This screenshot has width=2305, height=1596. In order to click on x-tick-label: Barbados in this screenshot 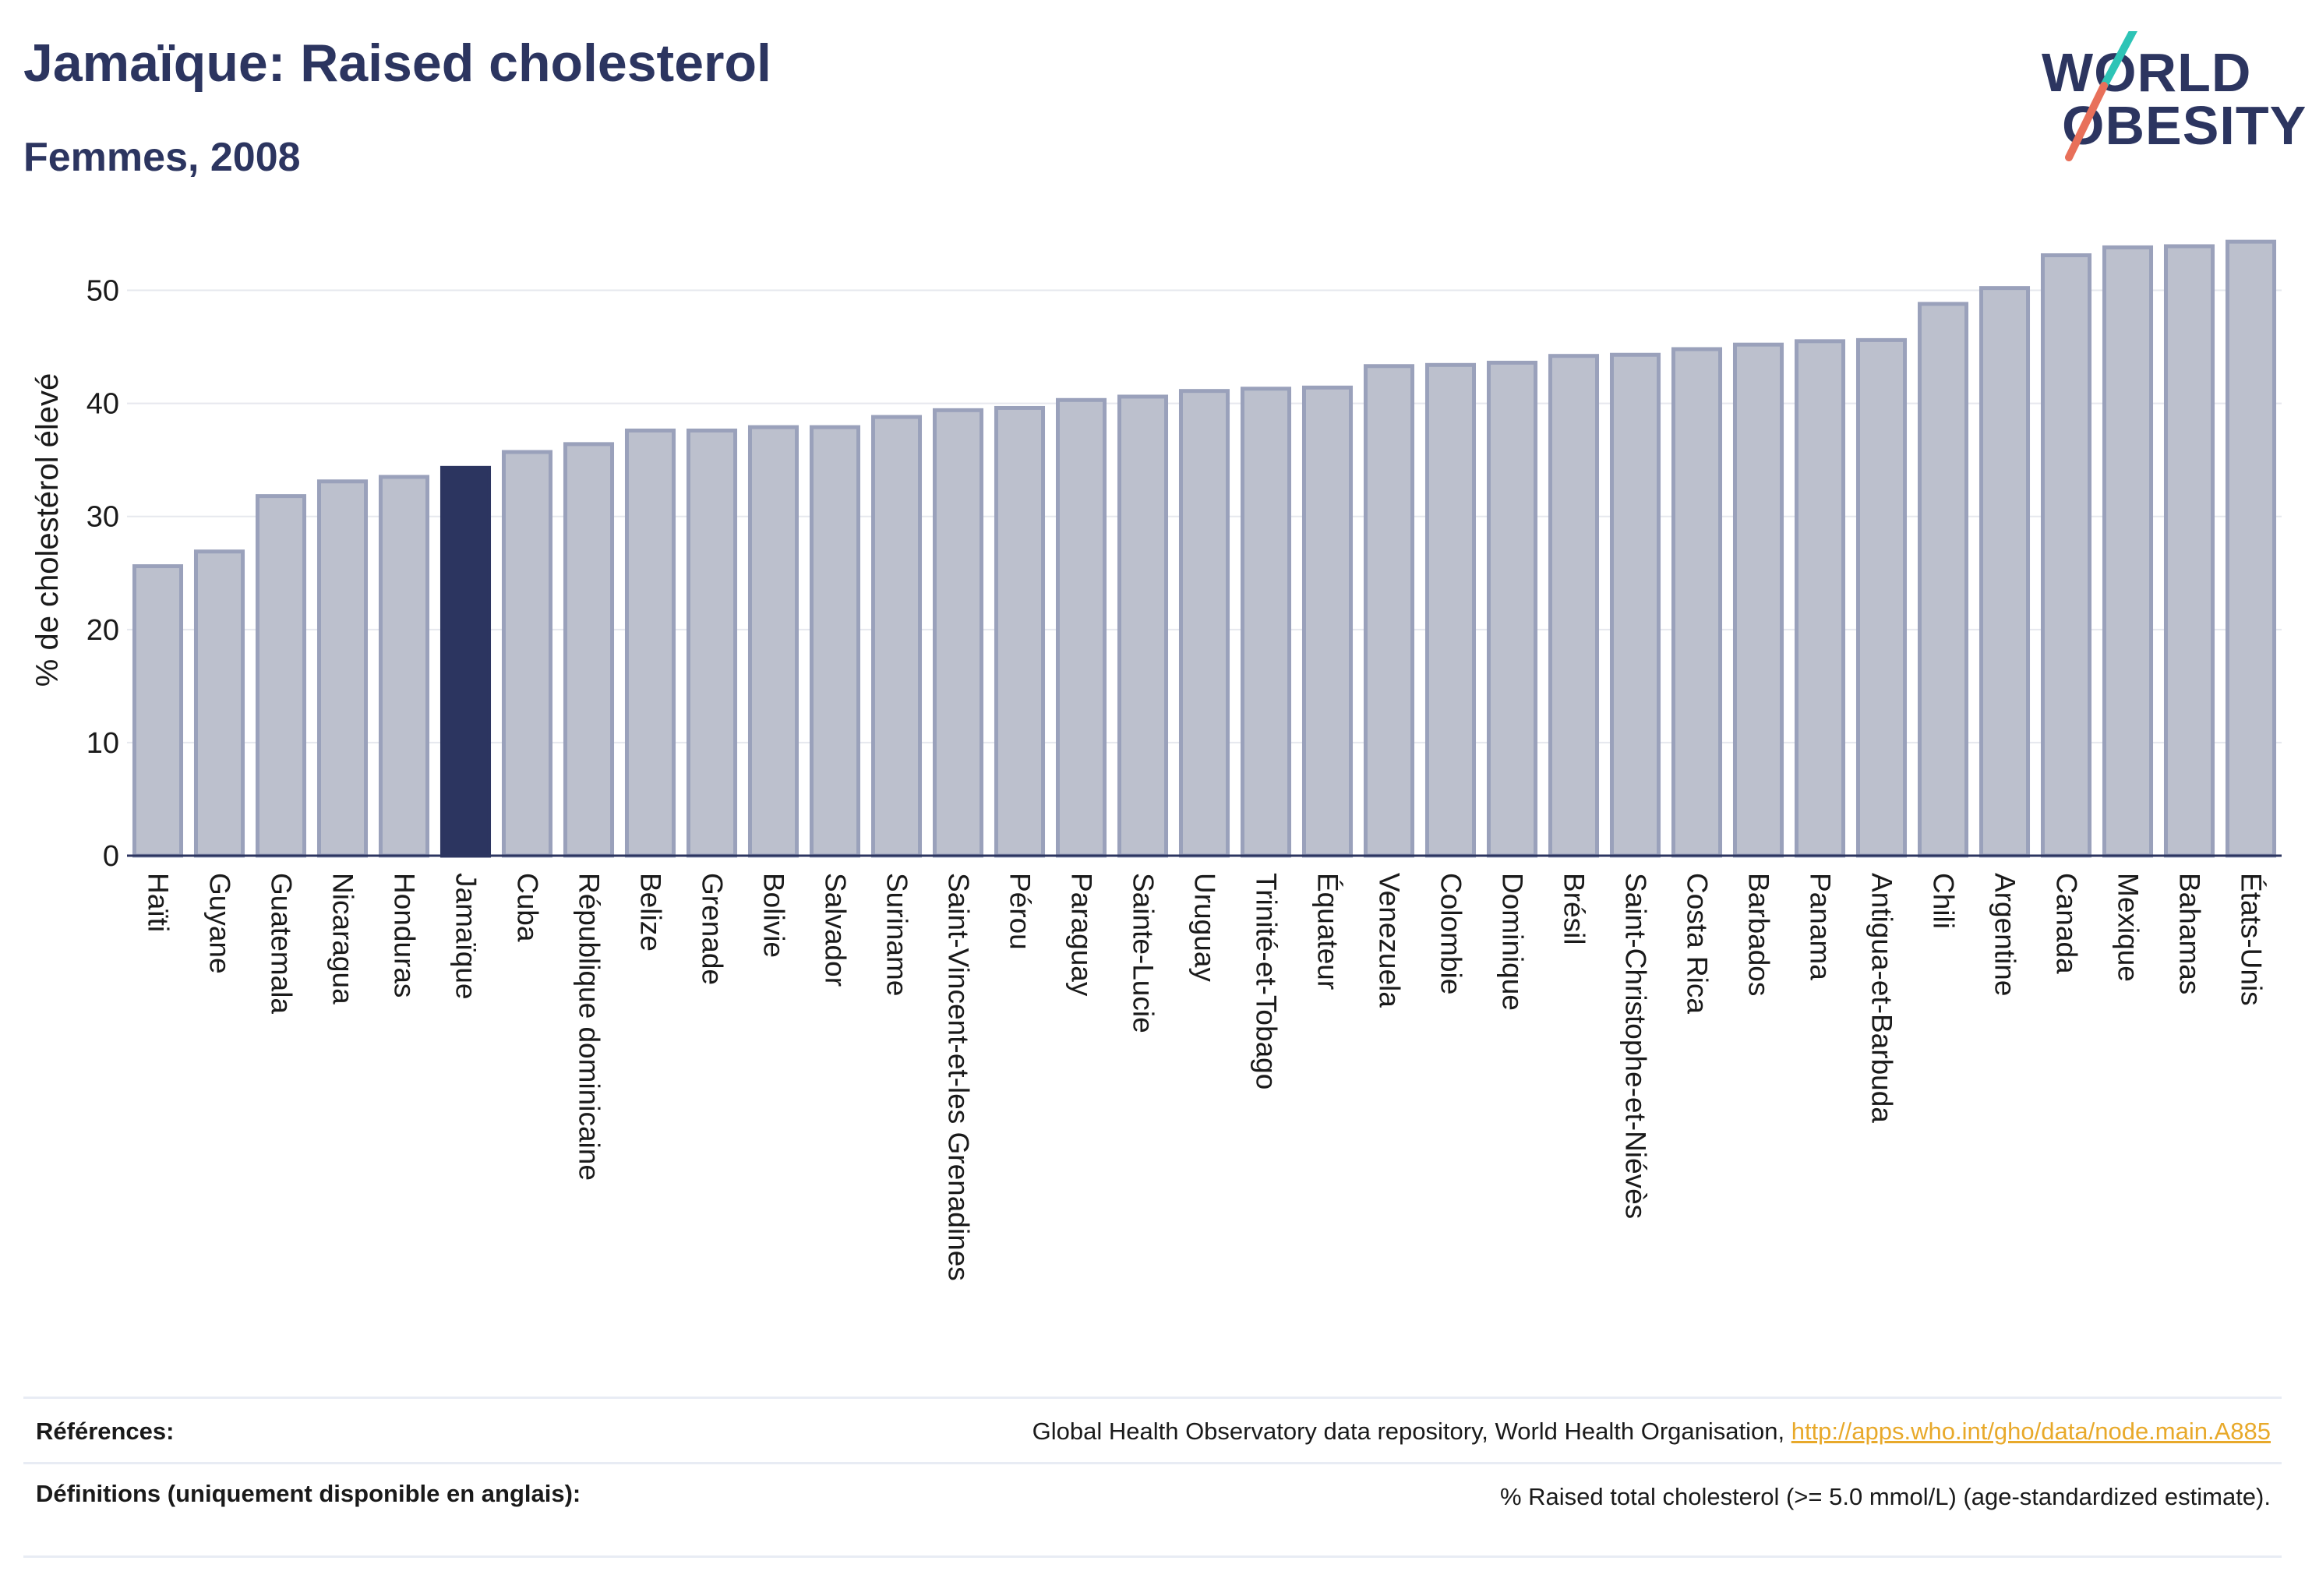, I will do `click(1759, 934)`.